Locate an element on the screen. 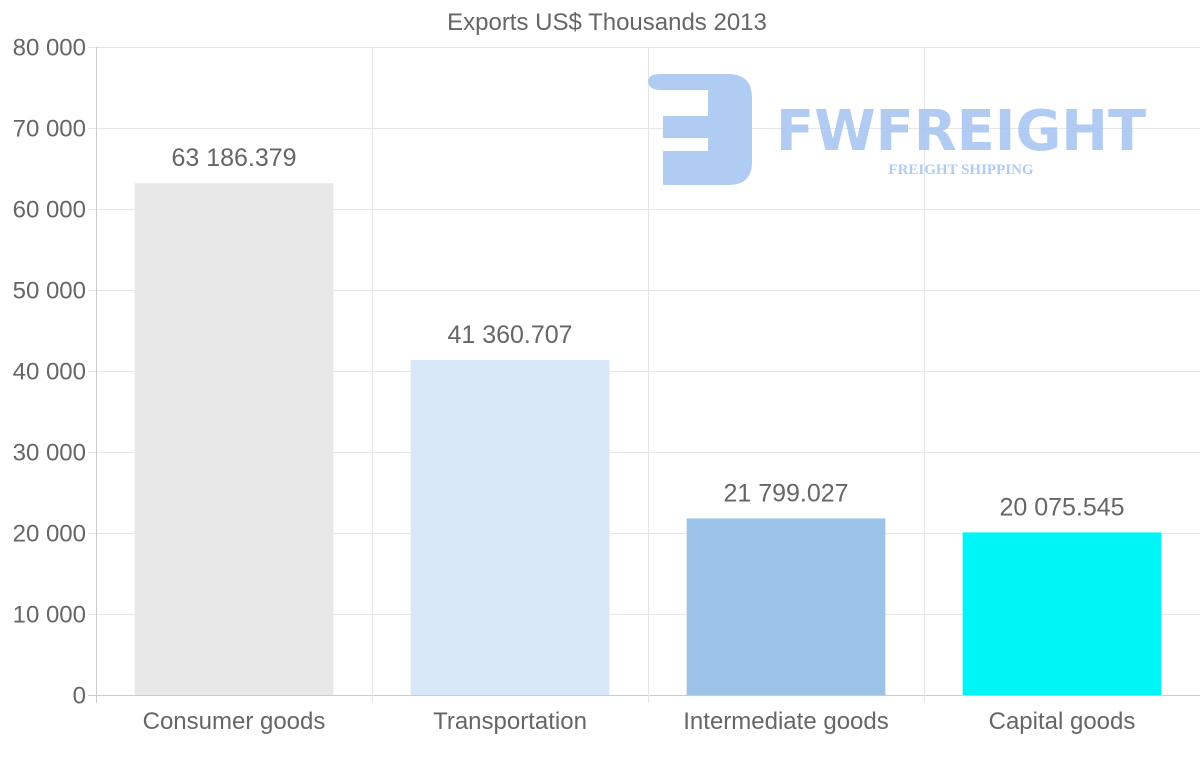 The height and width of the screenshot is (763, 1200). y-tick-label: 40 000 is located at coordinates (49, 372).